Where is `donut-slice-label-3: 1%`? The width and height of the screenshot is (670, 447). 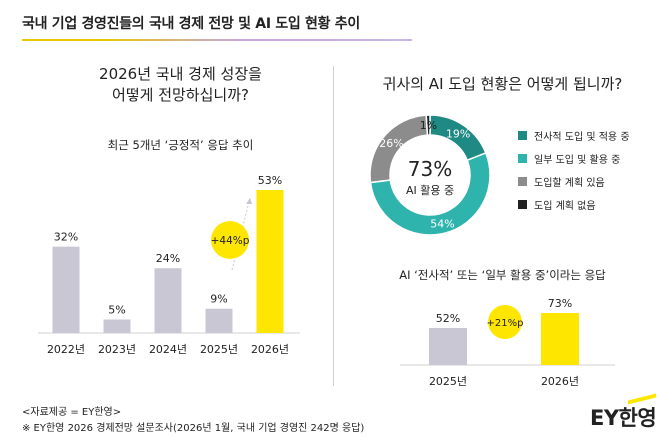
donut-slice-label-3: 1% is located at coordinates (428, 125).